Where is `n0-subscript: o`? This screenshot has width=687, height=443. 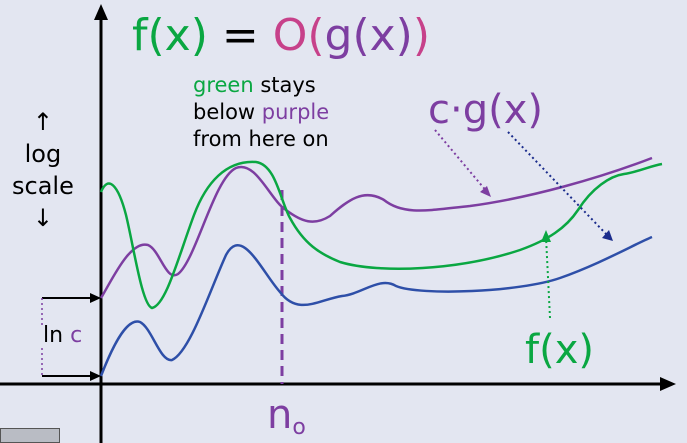 n0-subscript: o is located at coordinates (299, 427).